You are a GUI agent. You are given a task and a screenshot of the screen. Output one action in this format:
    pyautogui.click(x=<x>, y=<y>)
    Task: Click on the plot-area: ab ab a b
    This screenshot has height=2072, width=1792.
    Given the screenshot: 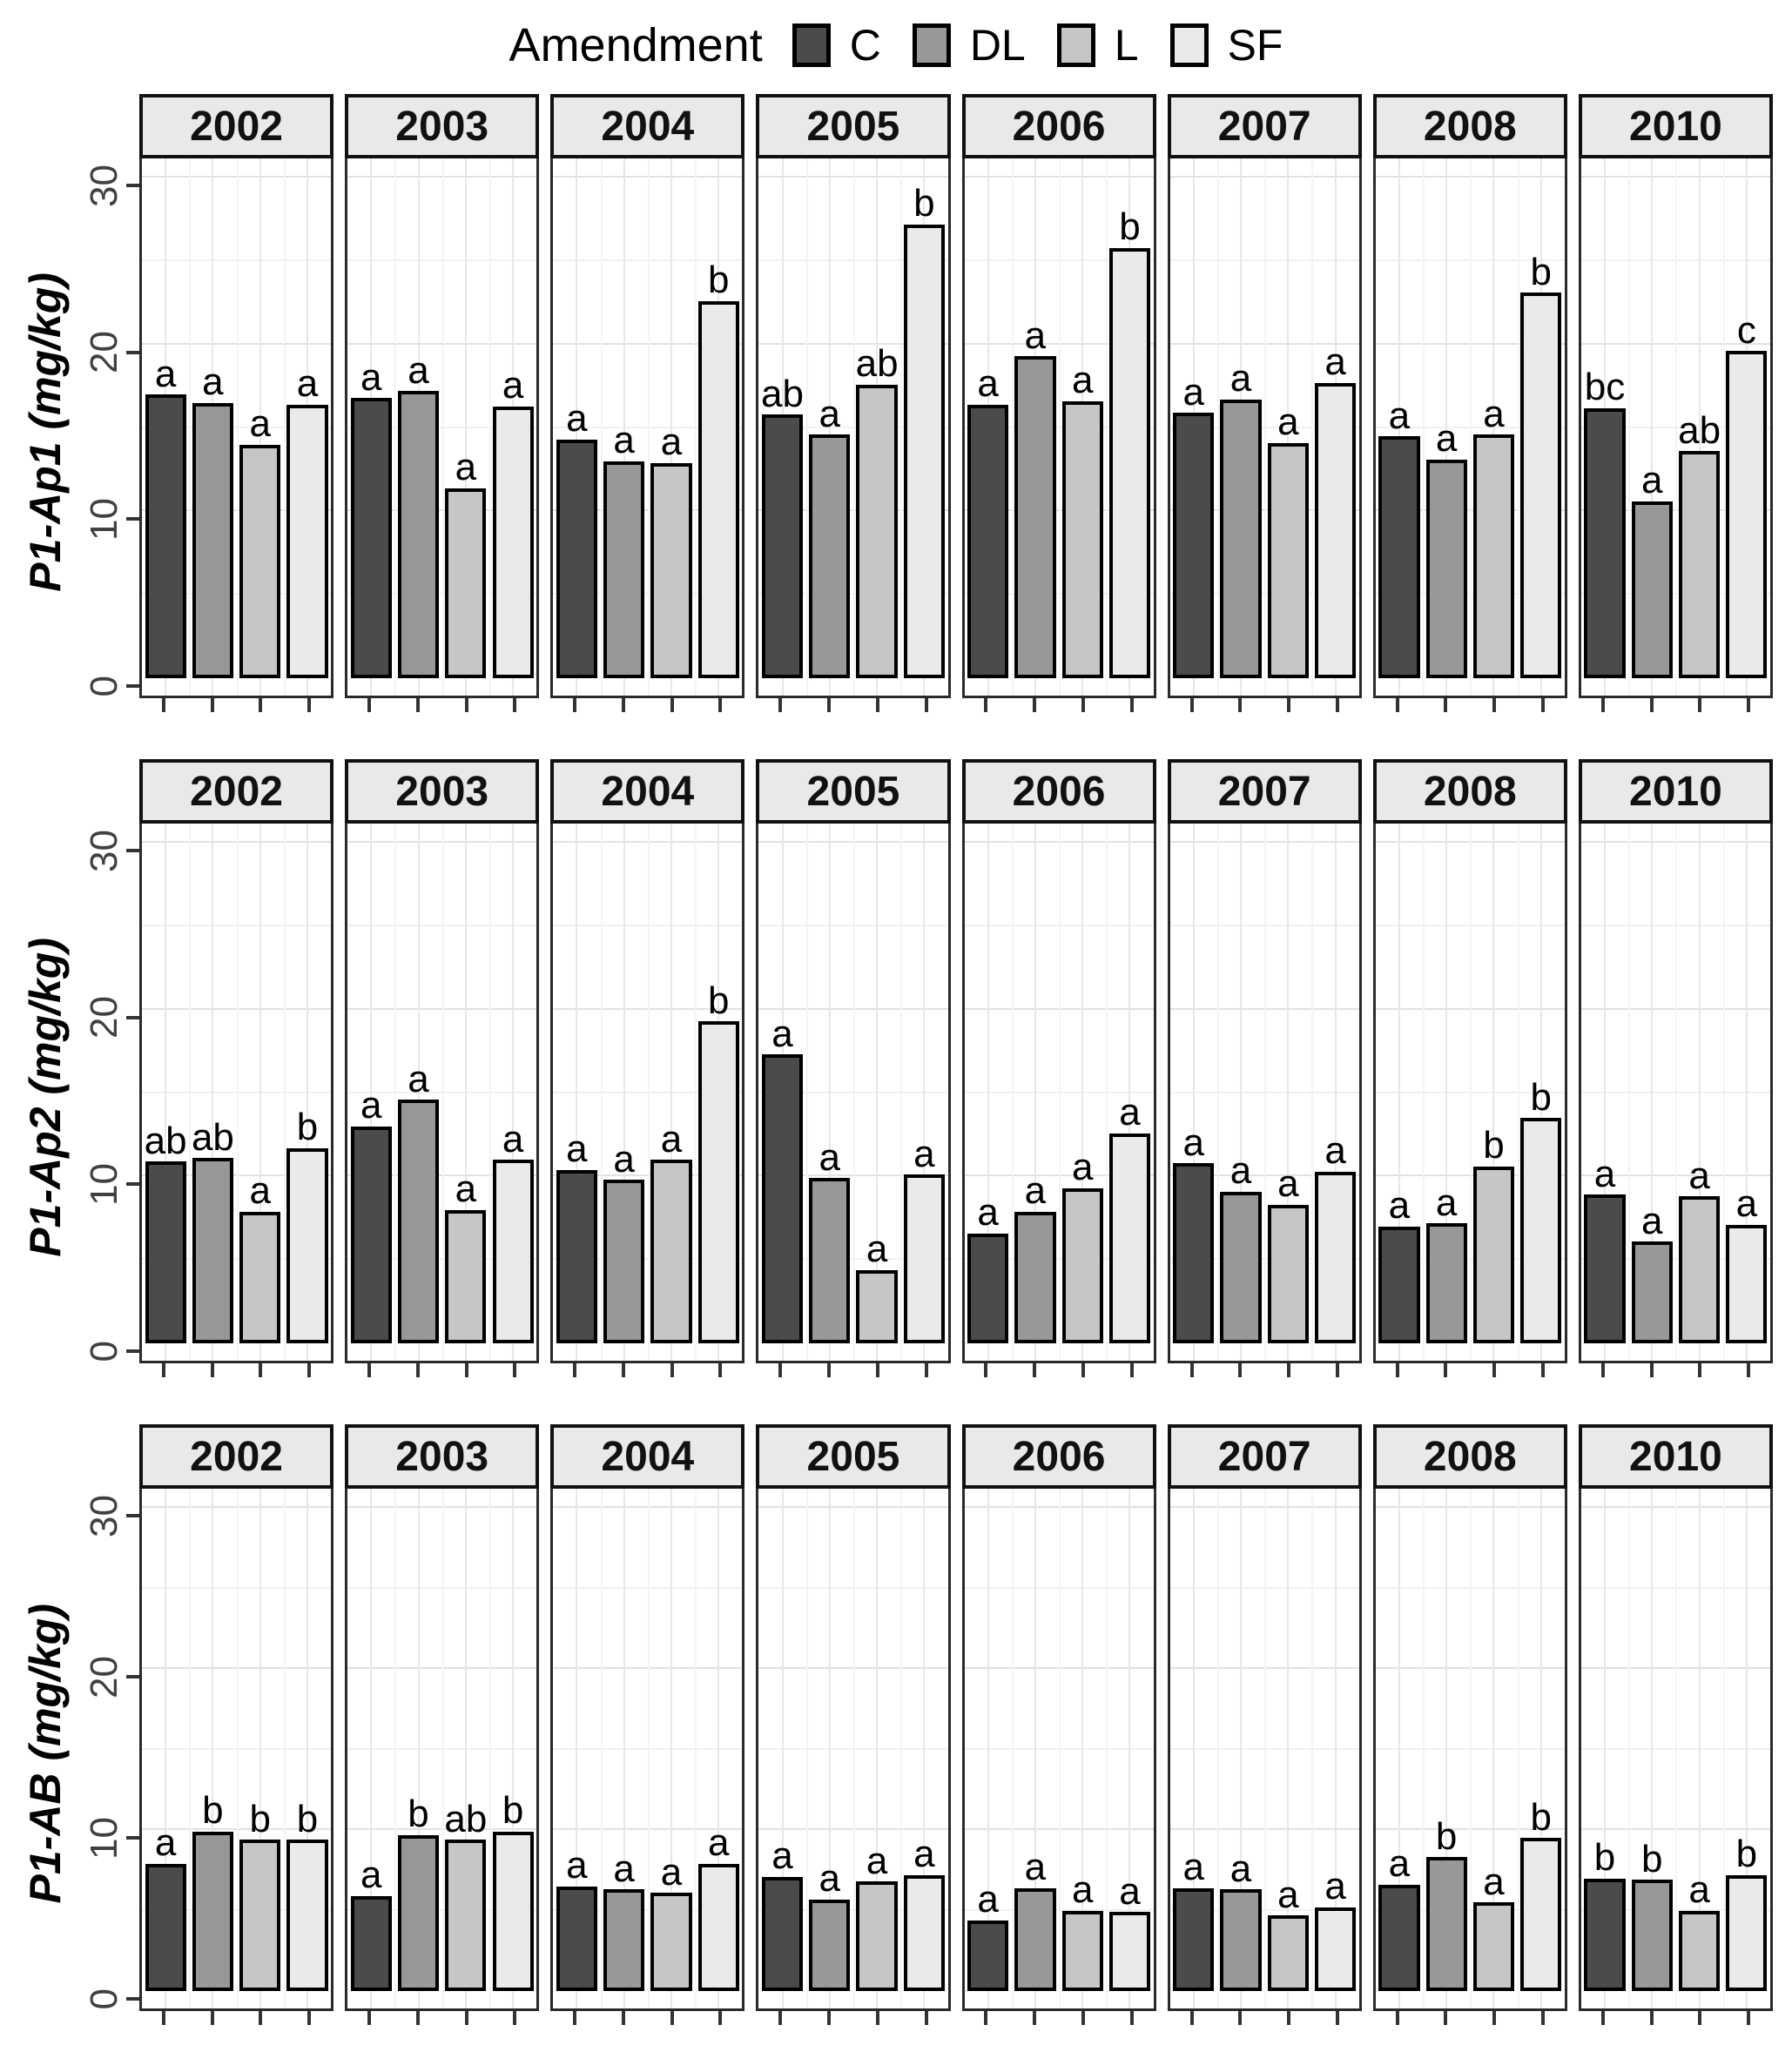 What is the action you would take?
    pyautogui.click(x=236, y=1093)
    